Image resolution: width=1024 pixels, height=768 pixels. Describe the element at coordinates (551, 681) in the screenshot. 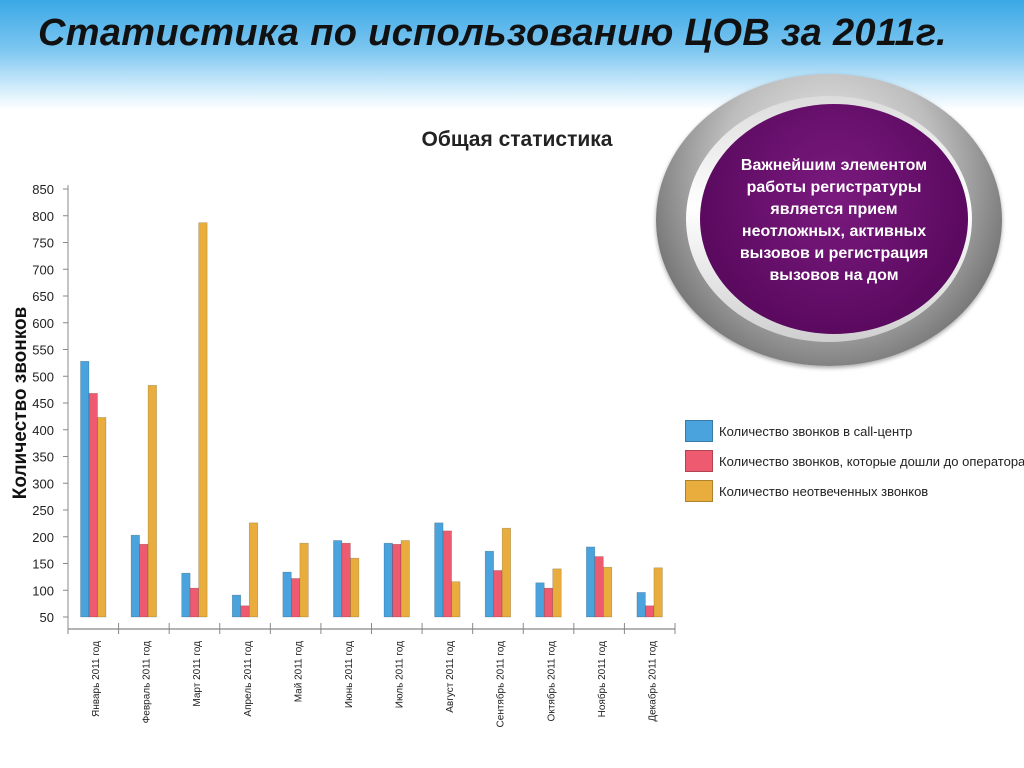

I see `x-tick-label-9: Октябрь 2011 год` at that location.